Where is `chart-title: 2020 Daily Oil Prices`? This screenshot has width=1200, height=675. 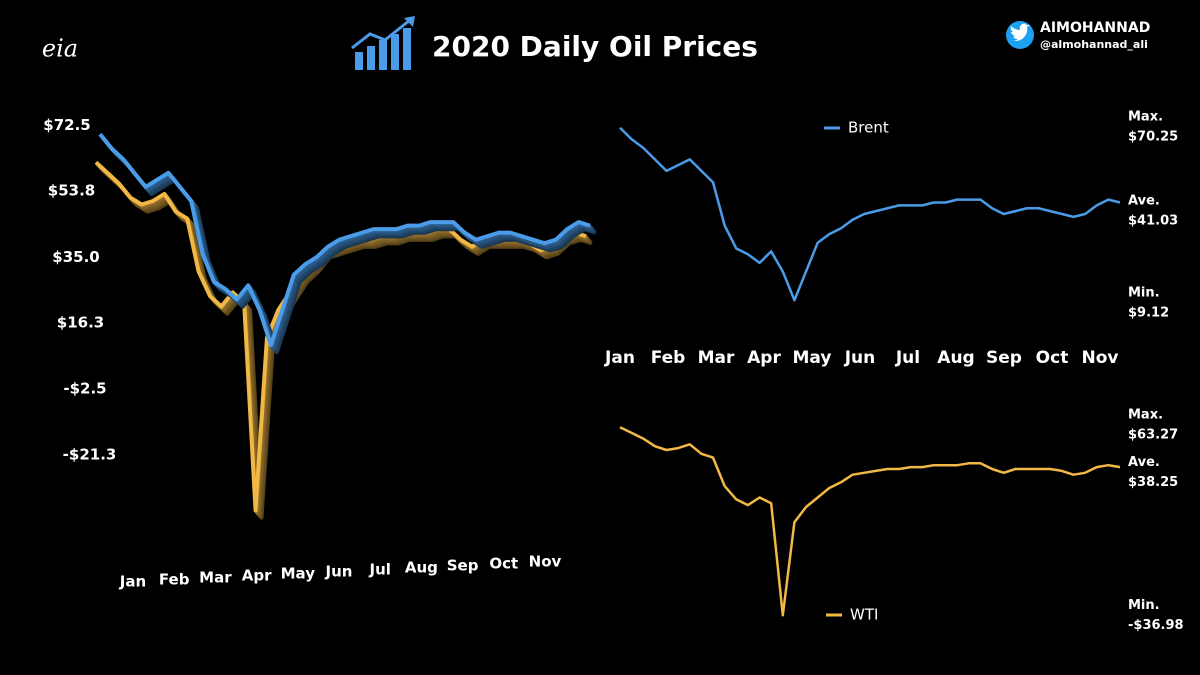 chart-title: 2020 Daily Oil Prices is located at coordinates (595, 46).